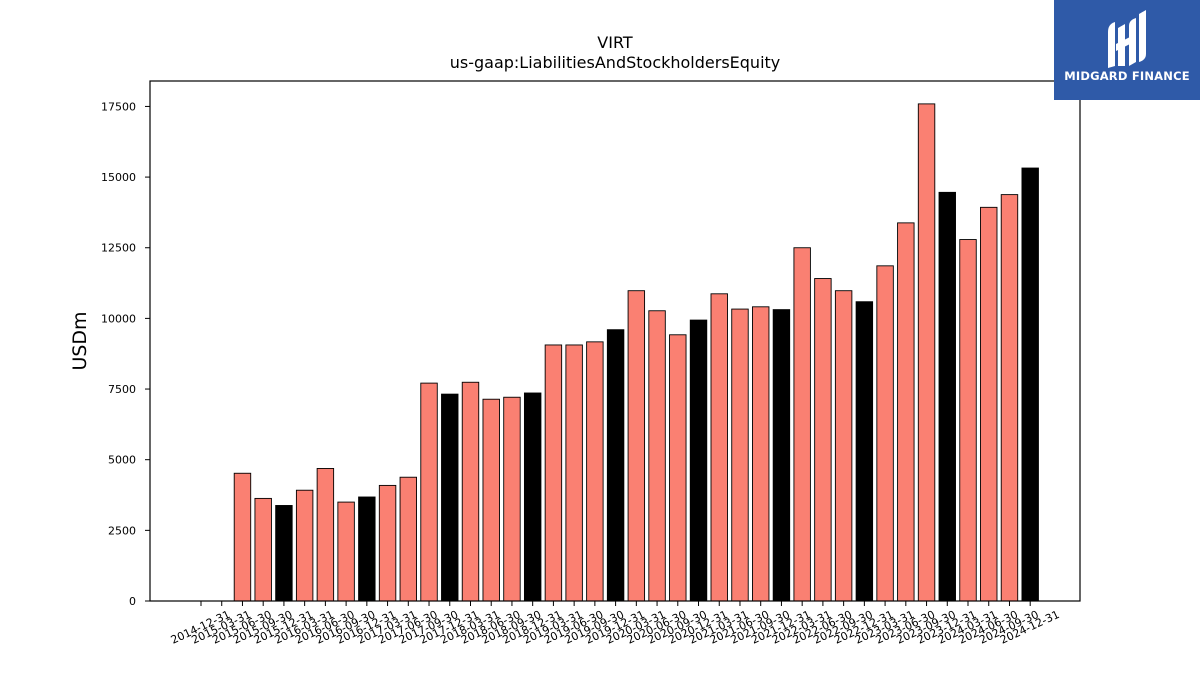 This screenshot has width=1200, height=675. I want to click on y-tick-label: 0, so click(132, 601).